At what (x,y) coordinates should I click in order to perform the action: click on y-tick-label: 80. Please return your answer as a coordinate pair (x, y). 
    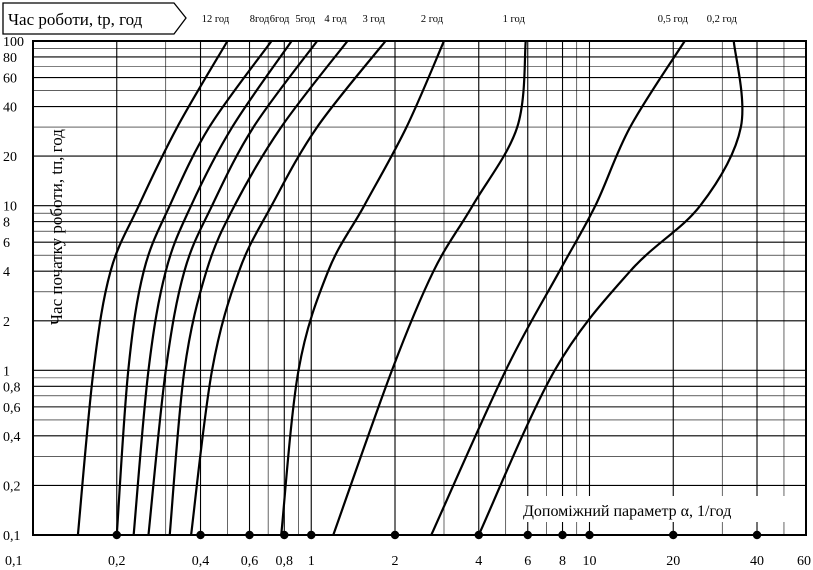
    Looking at the image, I should click on (10, 58).